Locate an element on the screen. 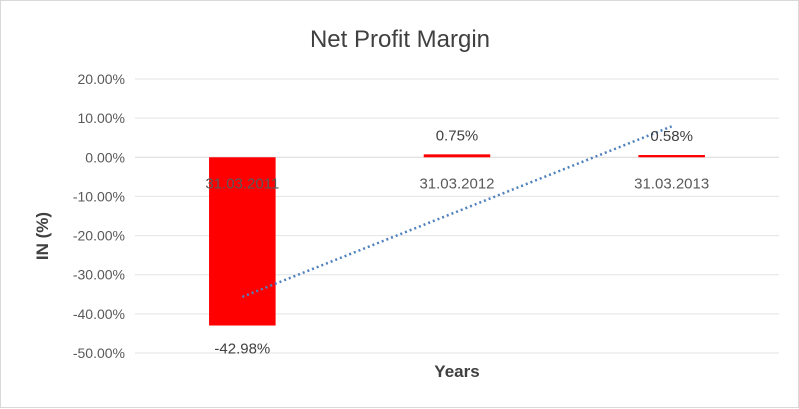 This screenshot has height=409, width=799. y-tick-label: -20.00% is located at coordinates (99, 236).